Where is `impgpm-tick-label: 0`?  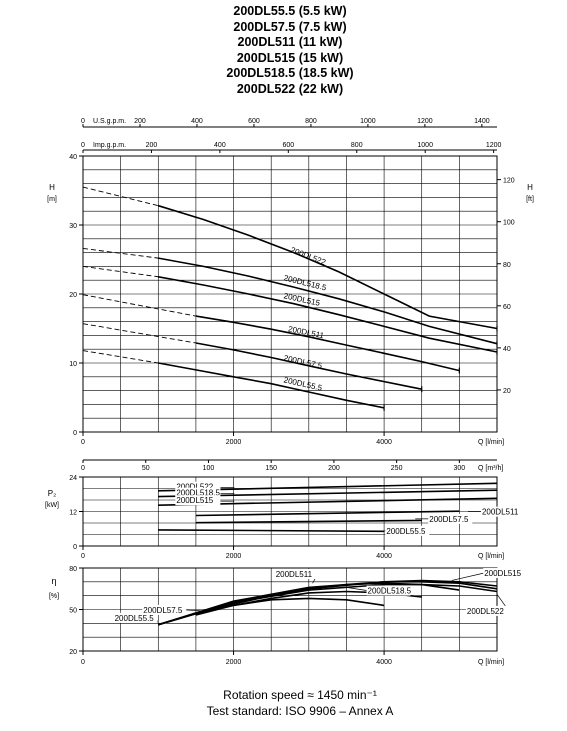
impgpm-tick-label: 0 is located at coordinates (83, 145).